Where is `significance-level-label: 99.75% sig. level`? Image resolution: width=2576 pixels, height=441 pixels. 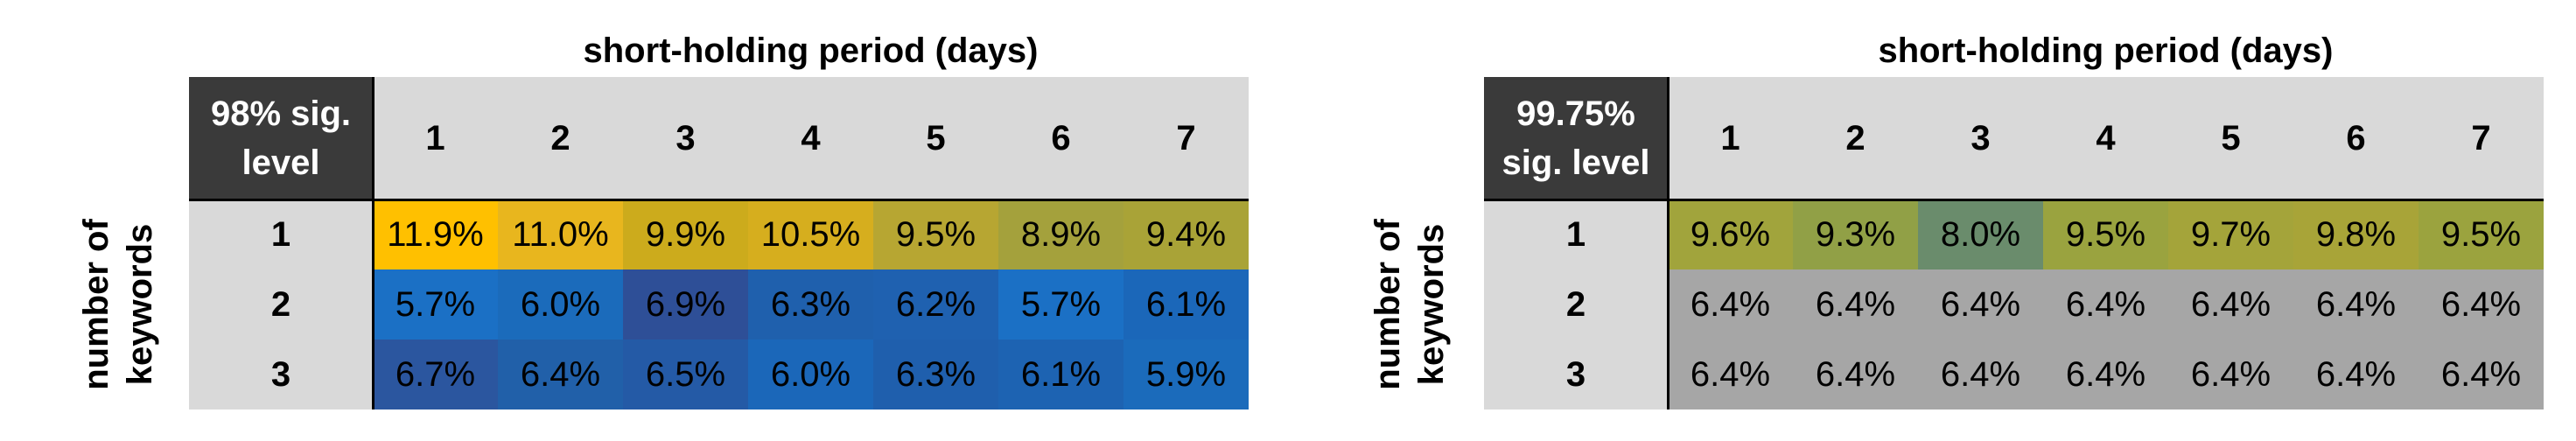 significance-level-label: 99.75% sig. level is located at coordinates (1576, 138).